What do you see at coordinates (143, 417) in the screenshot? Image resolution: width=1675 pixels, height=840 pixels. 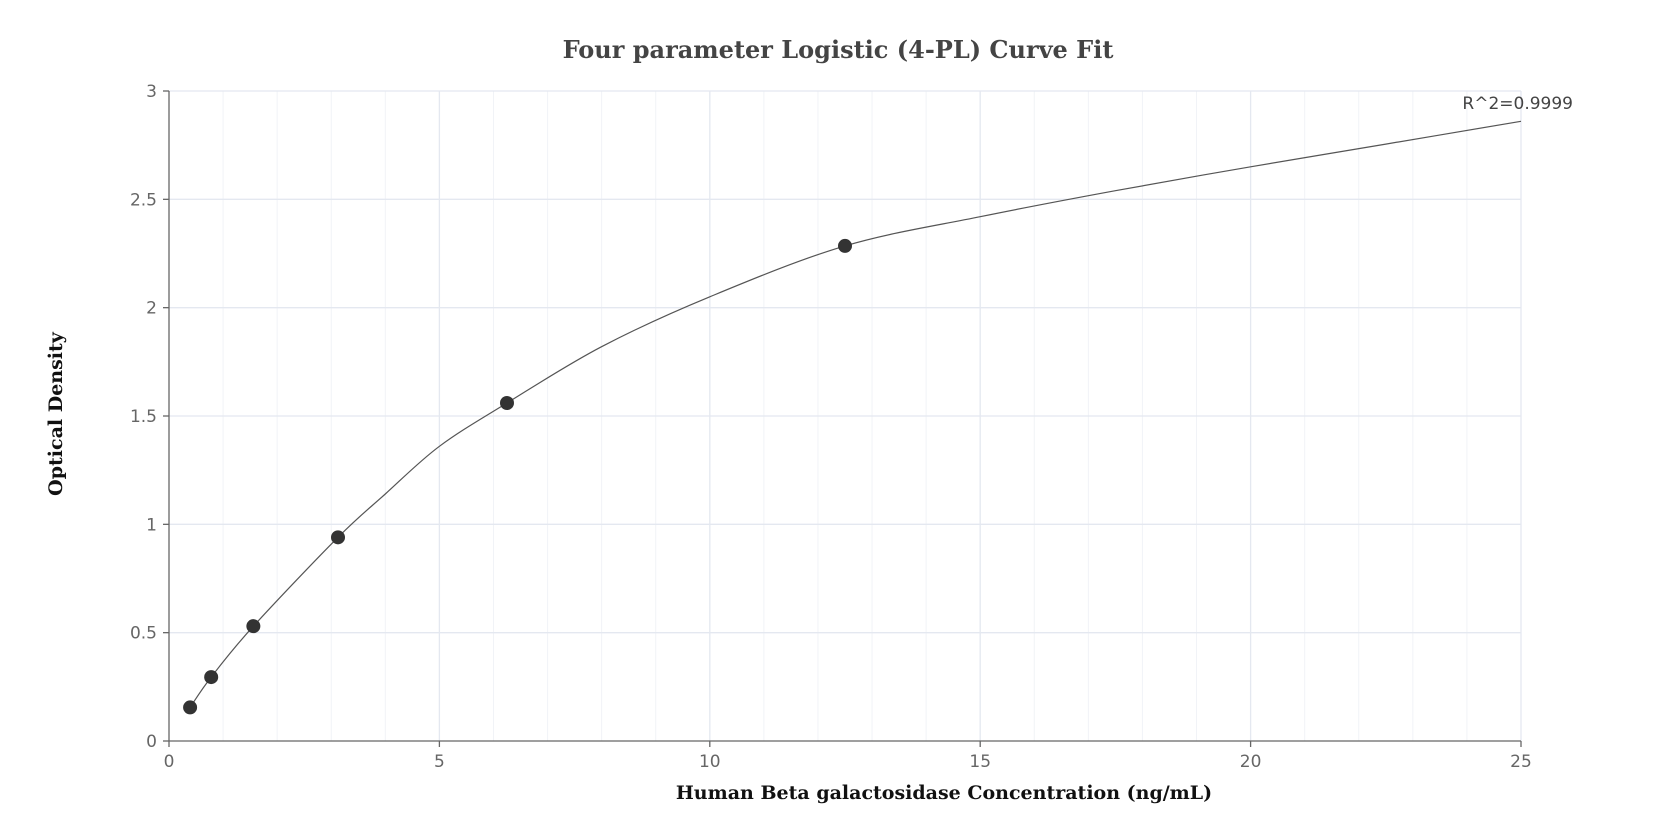 I see `y-tick-label: 1.5` at bounding box center [143, 417].